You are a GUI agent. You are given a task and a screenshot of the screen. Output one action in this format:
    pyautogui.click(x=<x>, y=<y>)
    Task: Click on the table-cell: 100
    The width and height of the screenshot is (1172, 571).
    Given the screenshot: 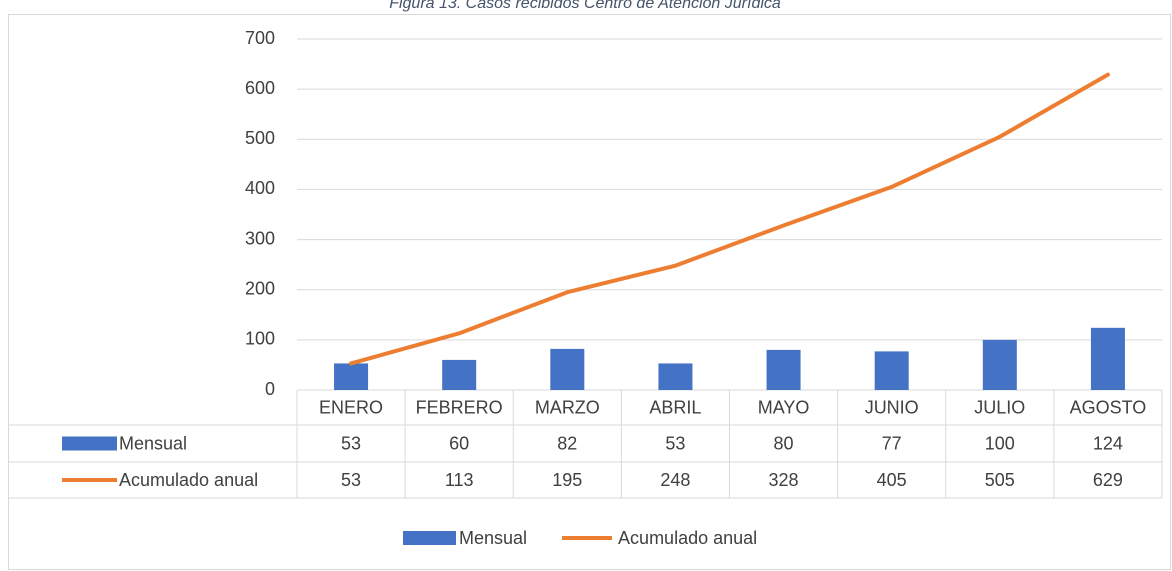 What is the action you would take?
    pyautogui.click(x=1000, y=443)
    